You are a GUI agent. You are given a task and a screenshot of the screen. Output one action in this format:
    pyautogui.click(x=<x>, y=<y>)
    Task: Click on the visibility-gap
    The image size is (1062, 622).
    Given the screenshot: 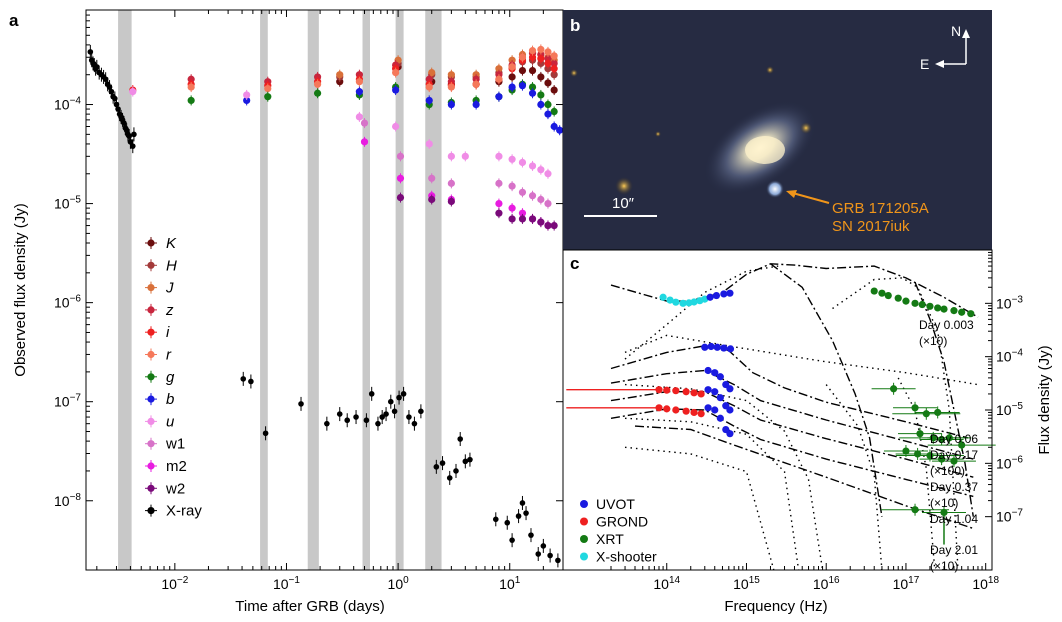 What is the action you would take?
    pyautogui.click(x=433, y=290)
    